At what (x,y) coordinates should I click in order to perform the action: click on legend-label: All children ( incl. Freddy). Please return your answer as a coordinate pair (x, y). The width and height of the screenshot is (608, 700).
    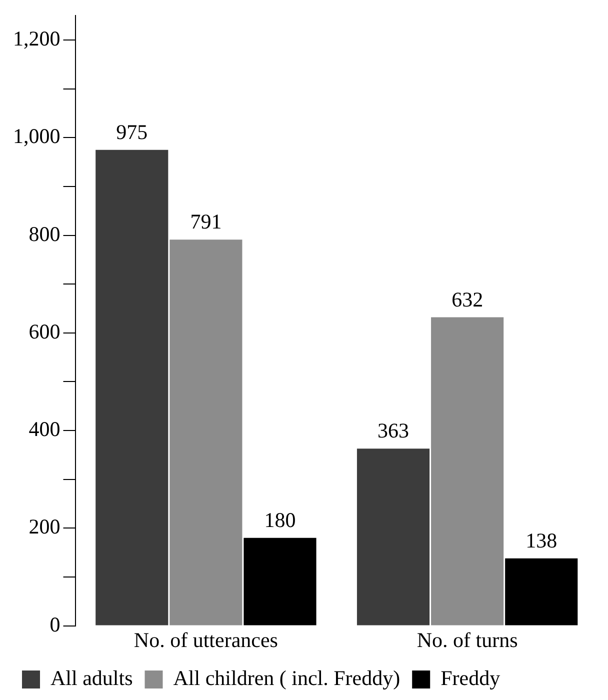
    Looking at the image, I should click on (286, 678).